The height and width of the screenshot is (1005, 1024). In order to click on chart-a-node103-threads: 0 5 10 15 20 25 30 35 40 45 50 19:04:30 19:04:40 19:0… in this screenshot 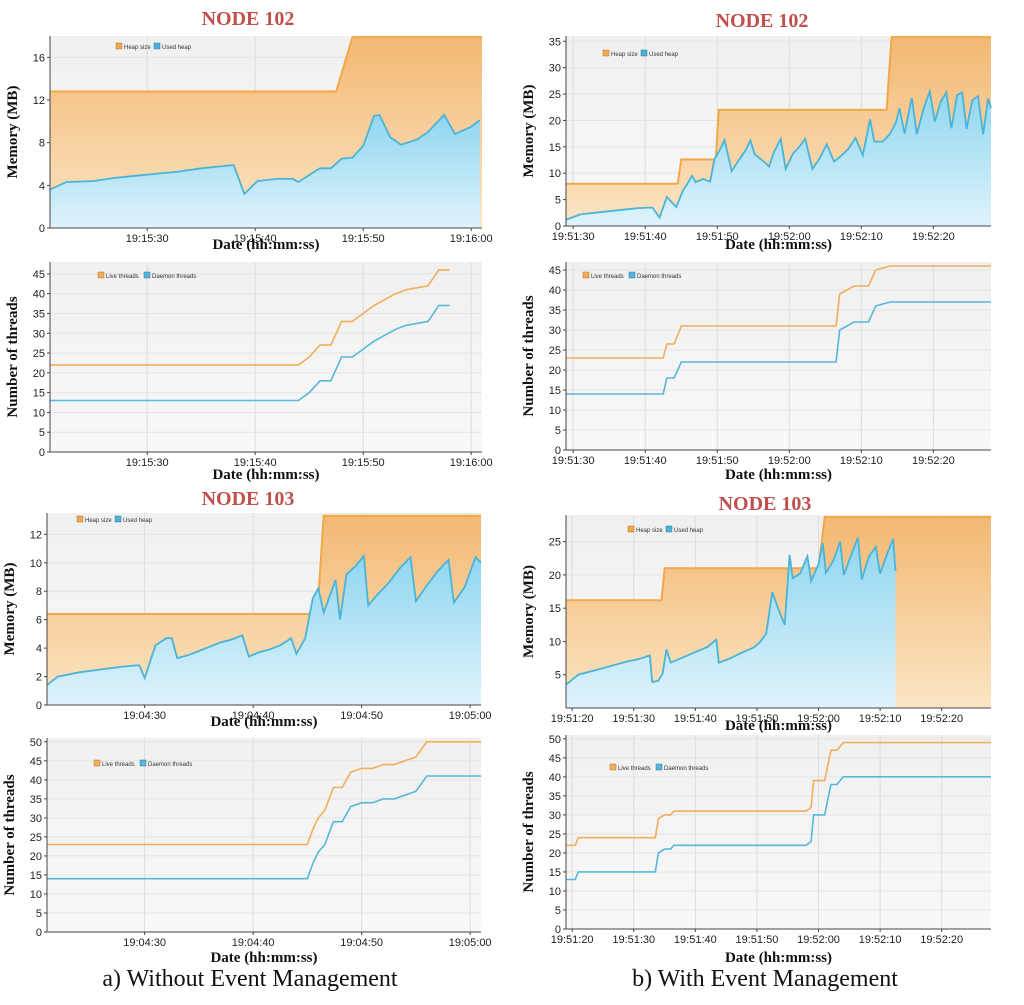, I will do `click(247, 851)`.